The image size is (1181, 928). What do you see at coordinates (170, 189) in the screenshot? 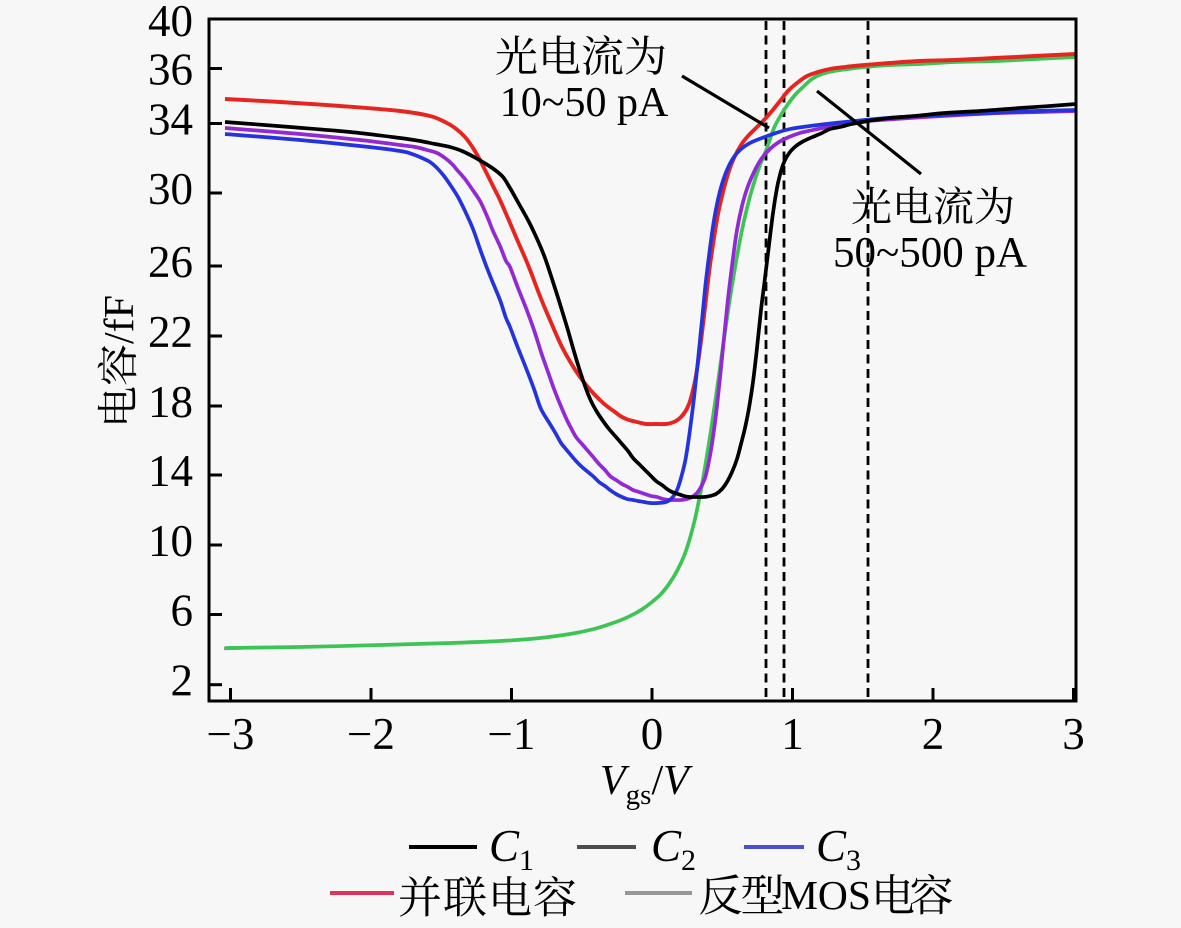
I see `svg-text: 30` at bounding box center [170, 189].